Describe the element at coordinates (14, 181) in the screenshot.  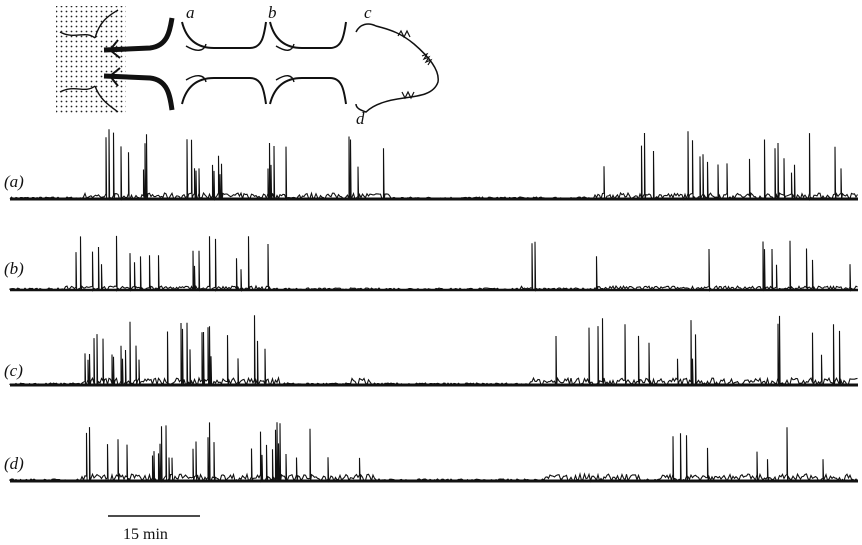
I see `trace-label-a: (a)` at that location.